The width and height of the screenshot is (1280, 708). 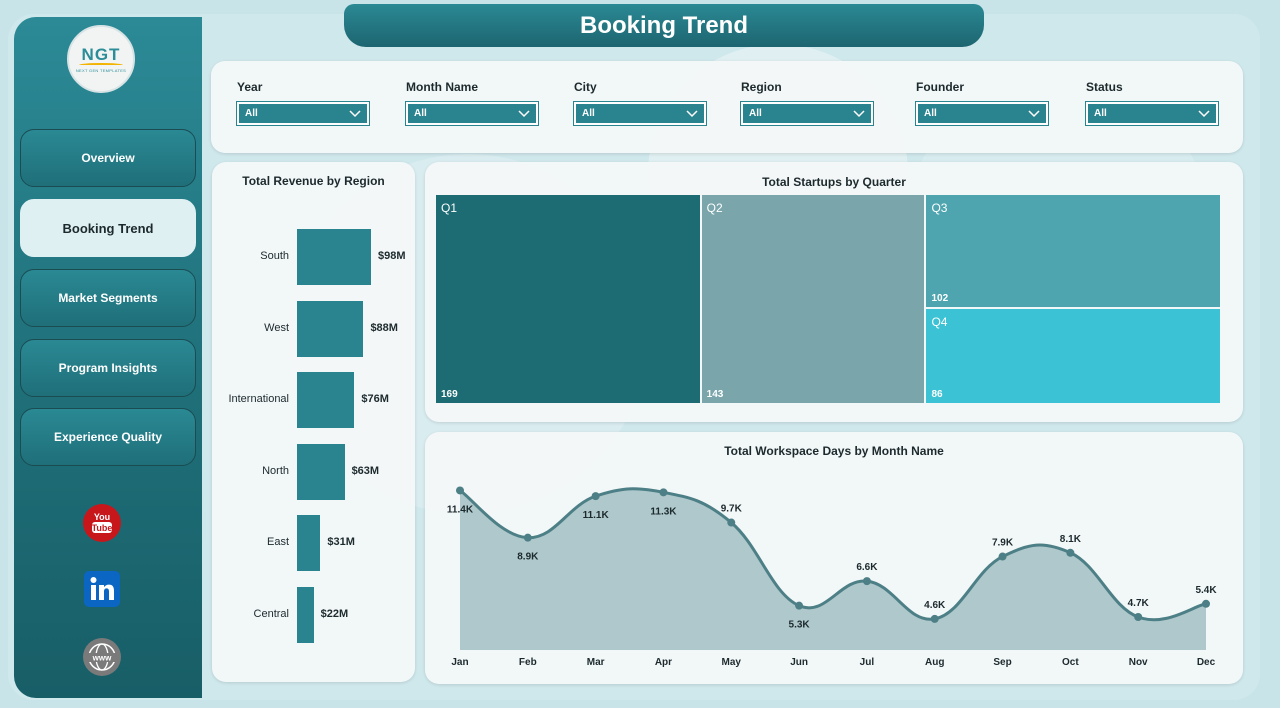 What do you see at coordinates (939, 208) in the screenshot?
I see `treemap-tile-label: Q3` at bounding box center [939, 208].